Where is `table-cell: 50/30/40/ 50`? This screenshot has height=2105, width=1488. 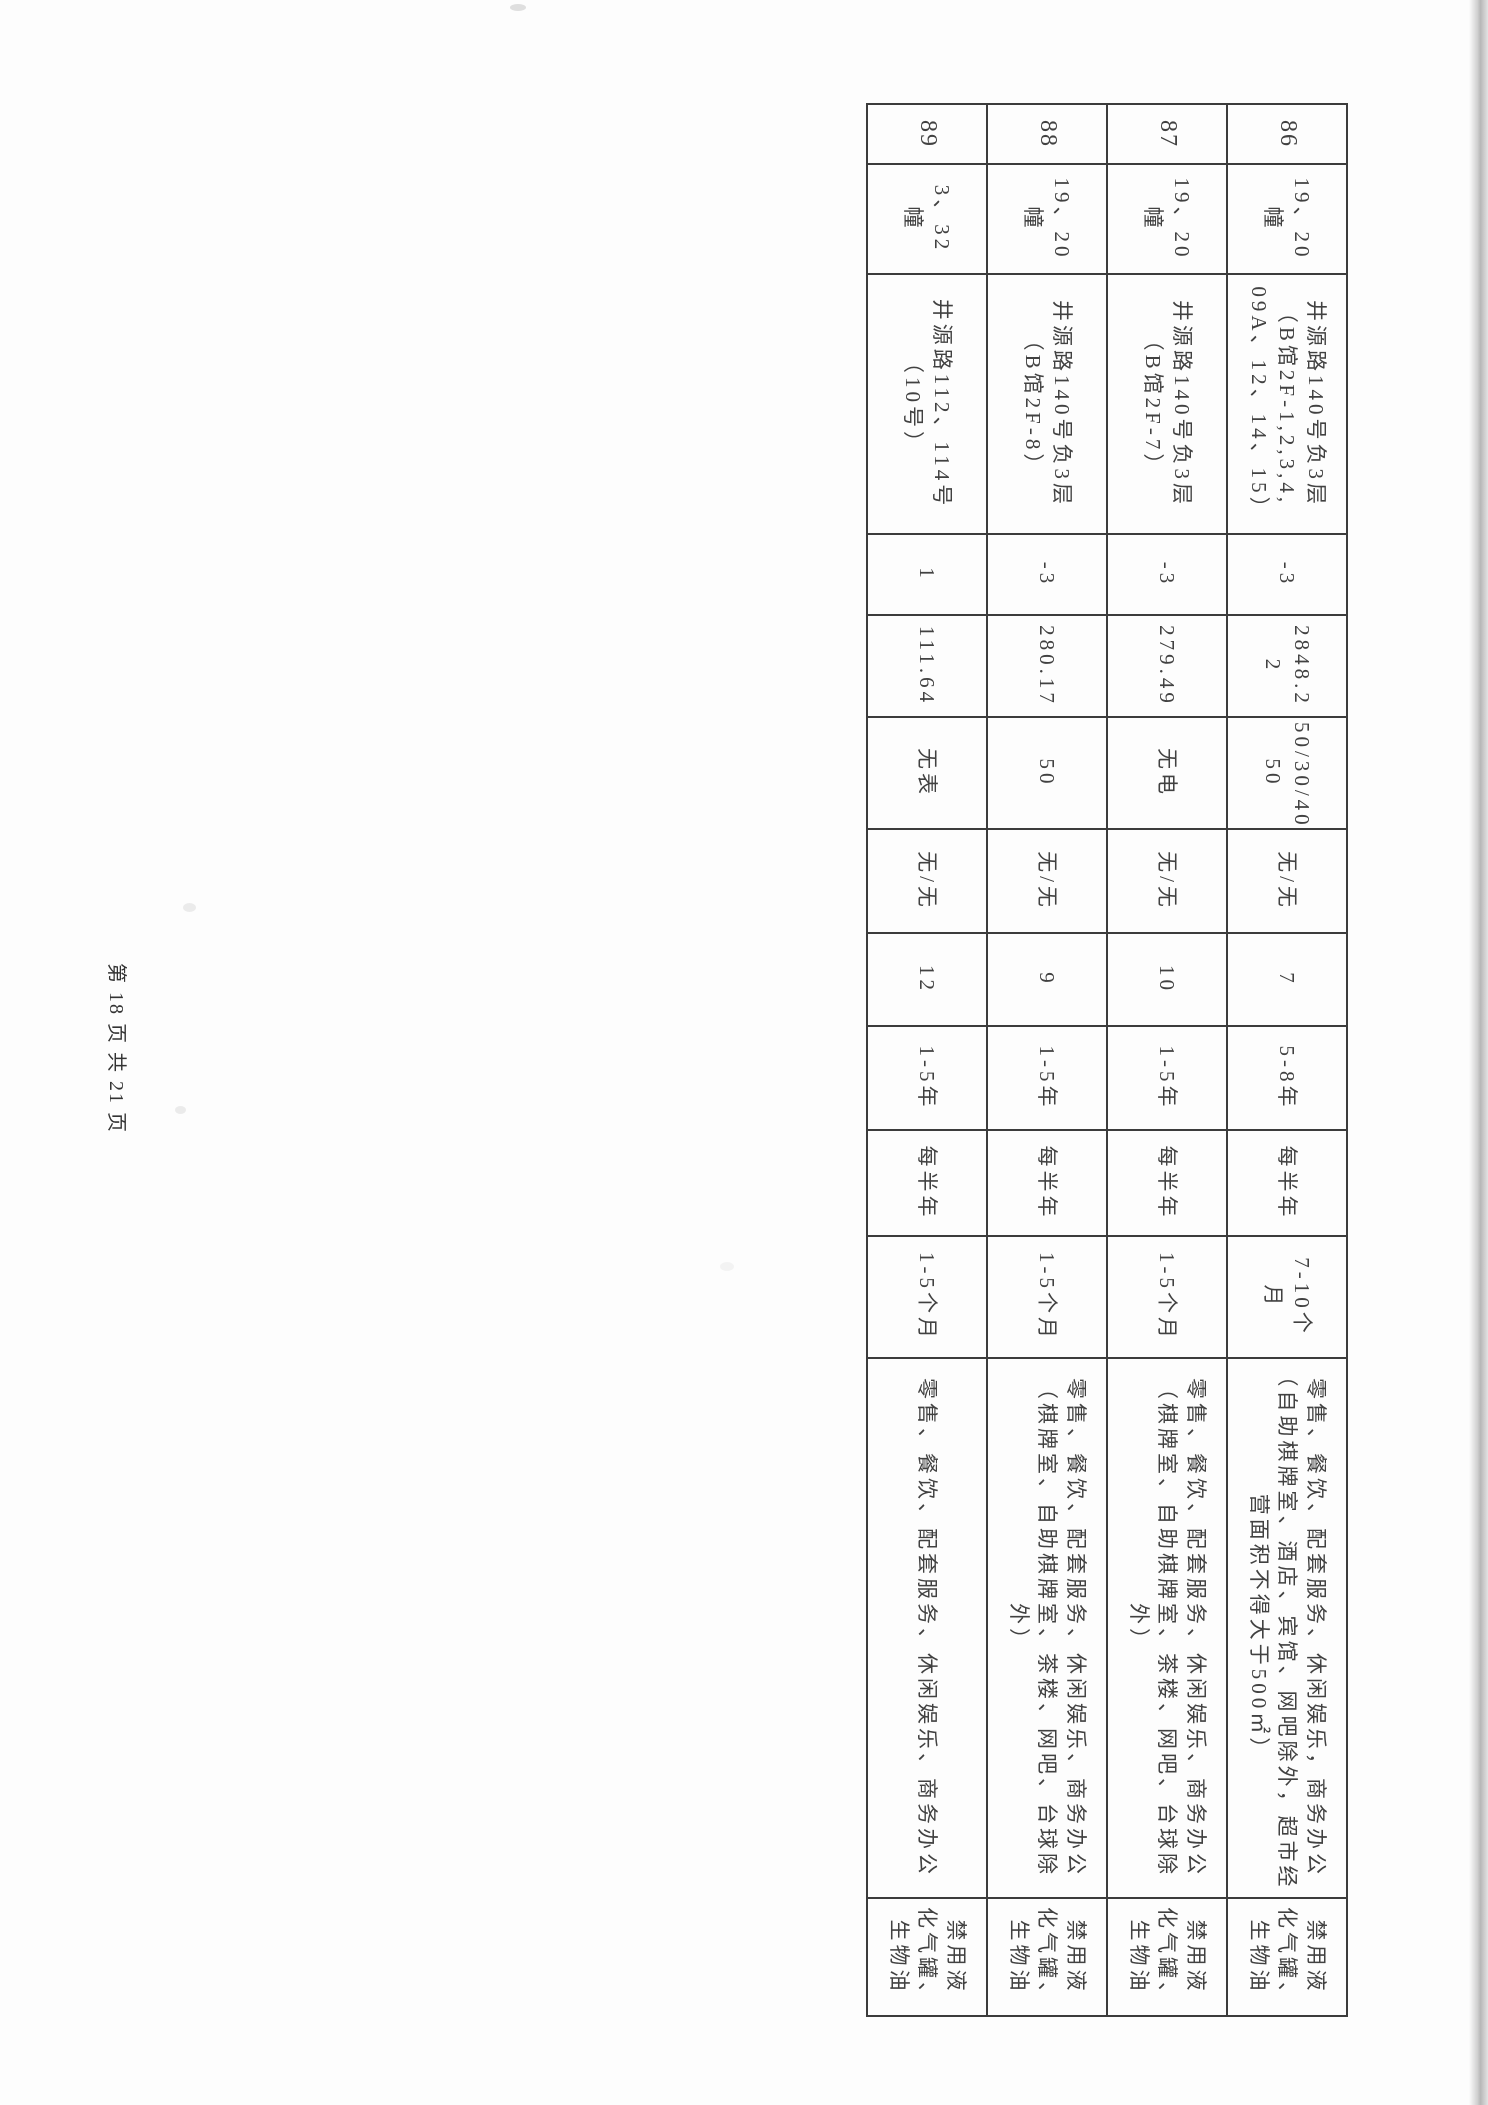 table-cell: 50/30/40/ 50 is located at coordinates (1287, 773).